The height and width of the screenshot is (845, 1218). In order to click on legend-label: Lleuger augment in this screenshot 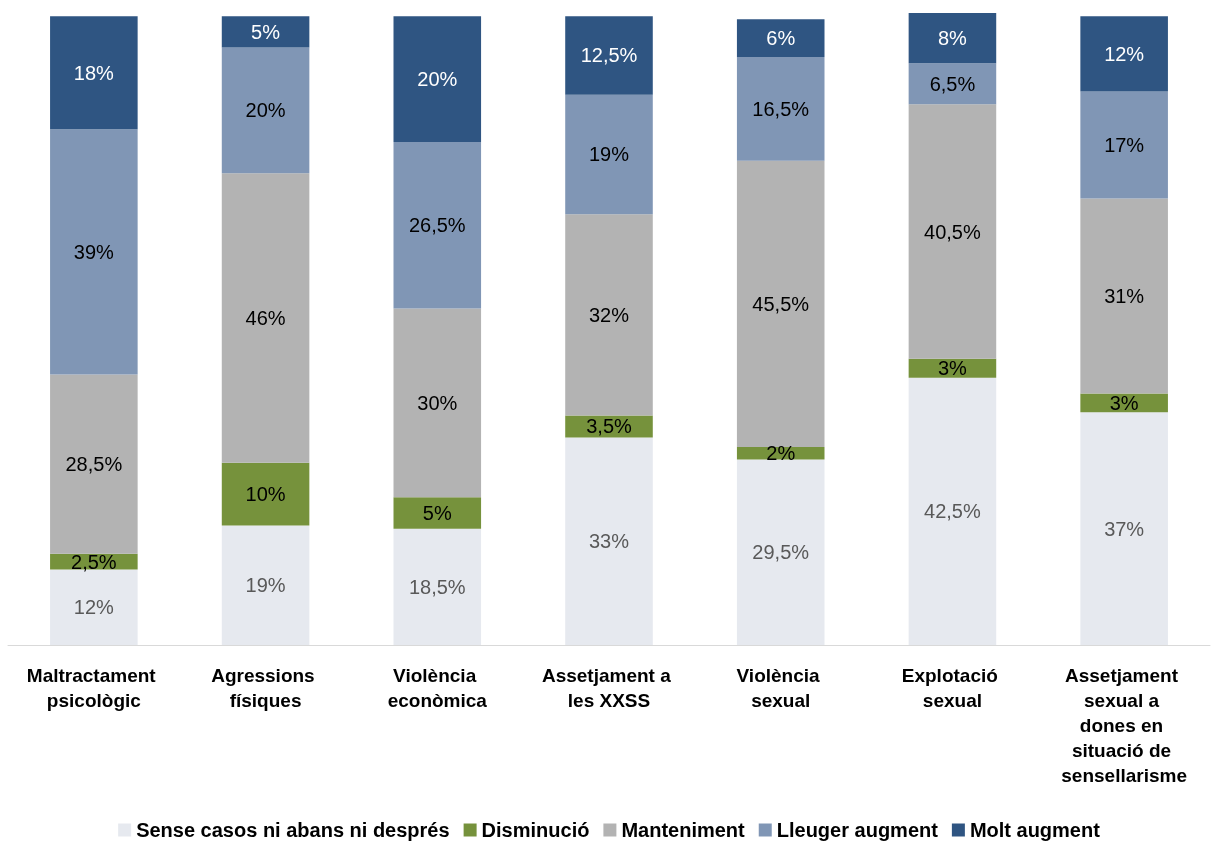, I will do `click(857, 830)`.